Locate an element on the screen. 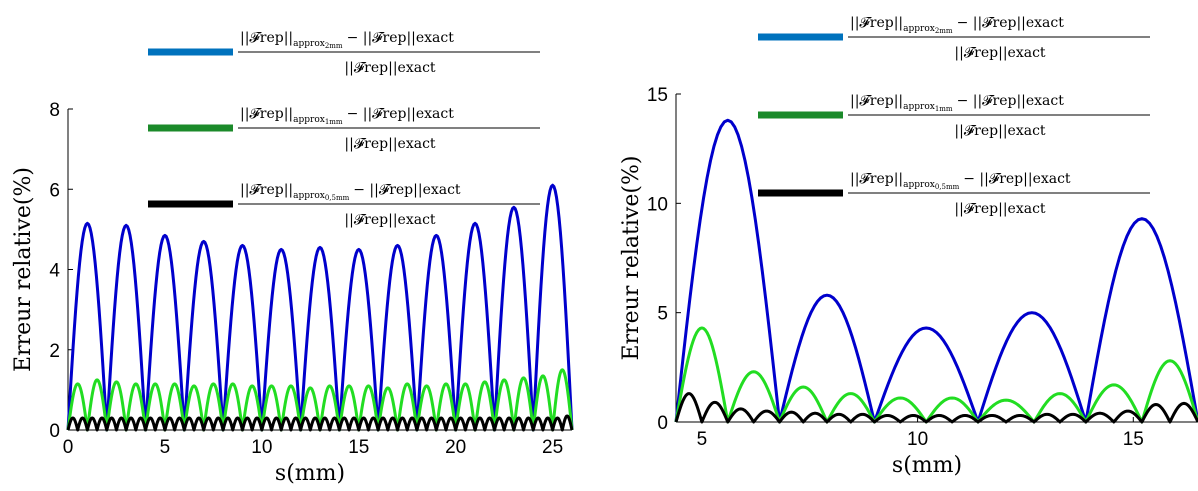  y-tick-label: 4 is located at coordinates (54, 271).